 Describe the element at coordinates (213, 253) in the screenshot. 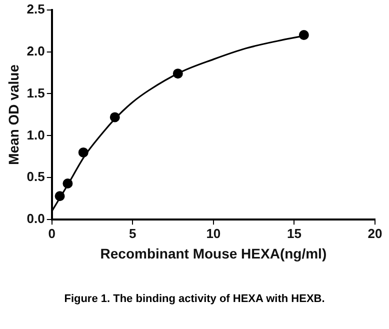

I see `x-axis-title: Recombinant Mouse HEXA(ng/ml)` at that location.